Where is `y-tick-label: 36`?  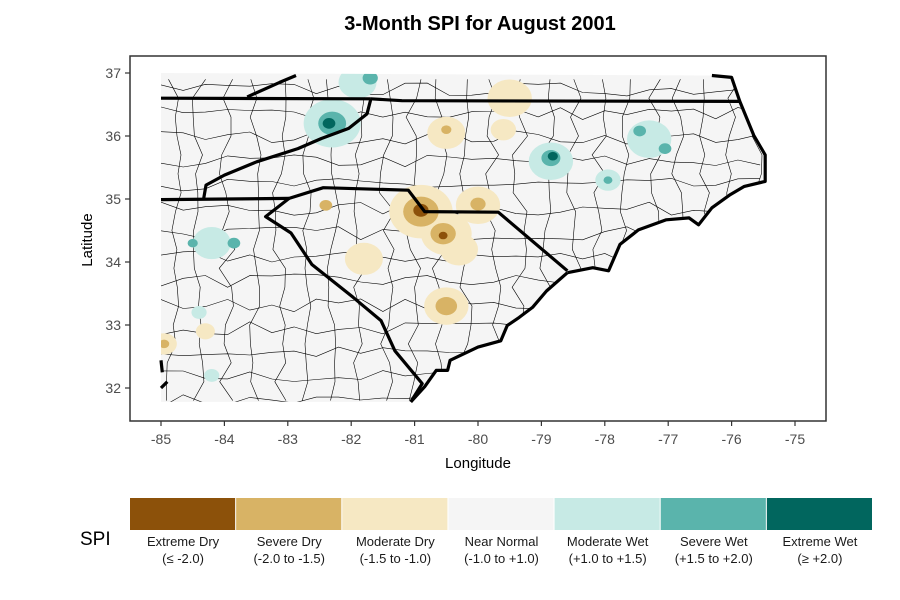 y-tick-label: 36 is located at coordinates (113, 136).